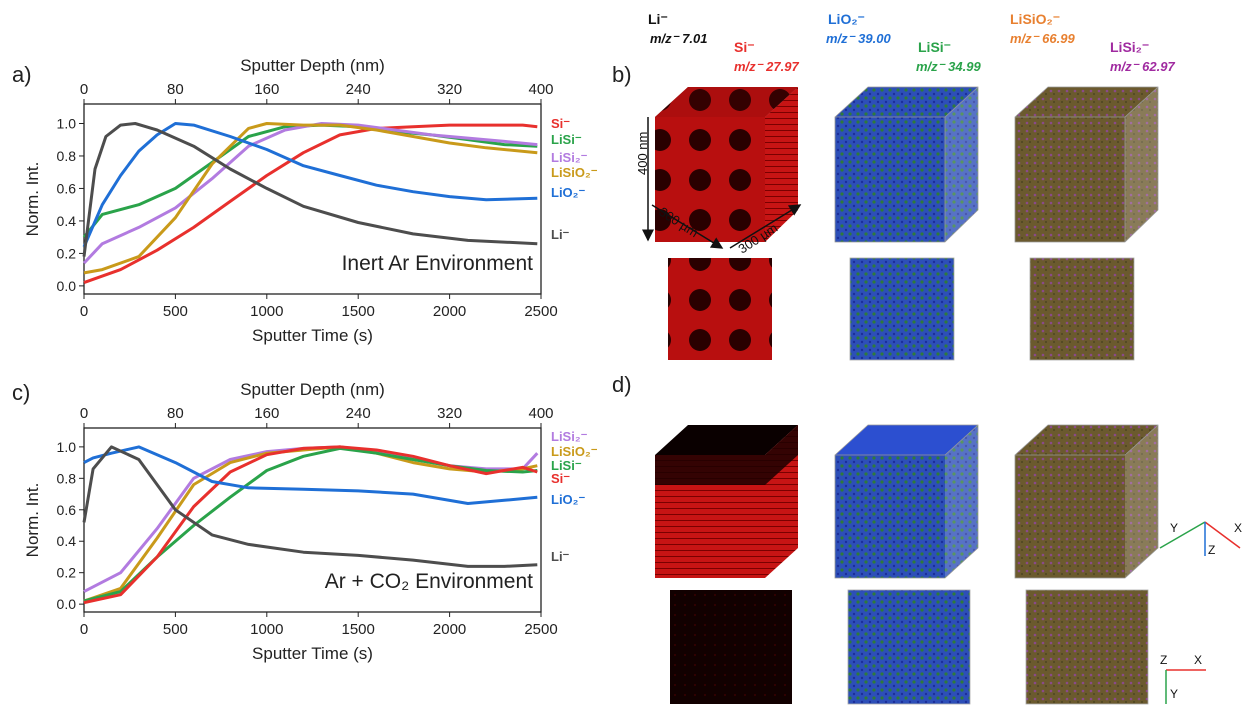 This screenshot has height=707, width=1242. What do you see at coordinates (726, 164) in the screenshot?
I see `cube-si-inert` at bounding box center [726, 164].